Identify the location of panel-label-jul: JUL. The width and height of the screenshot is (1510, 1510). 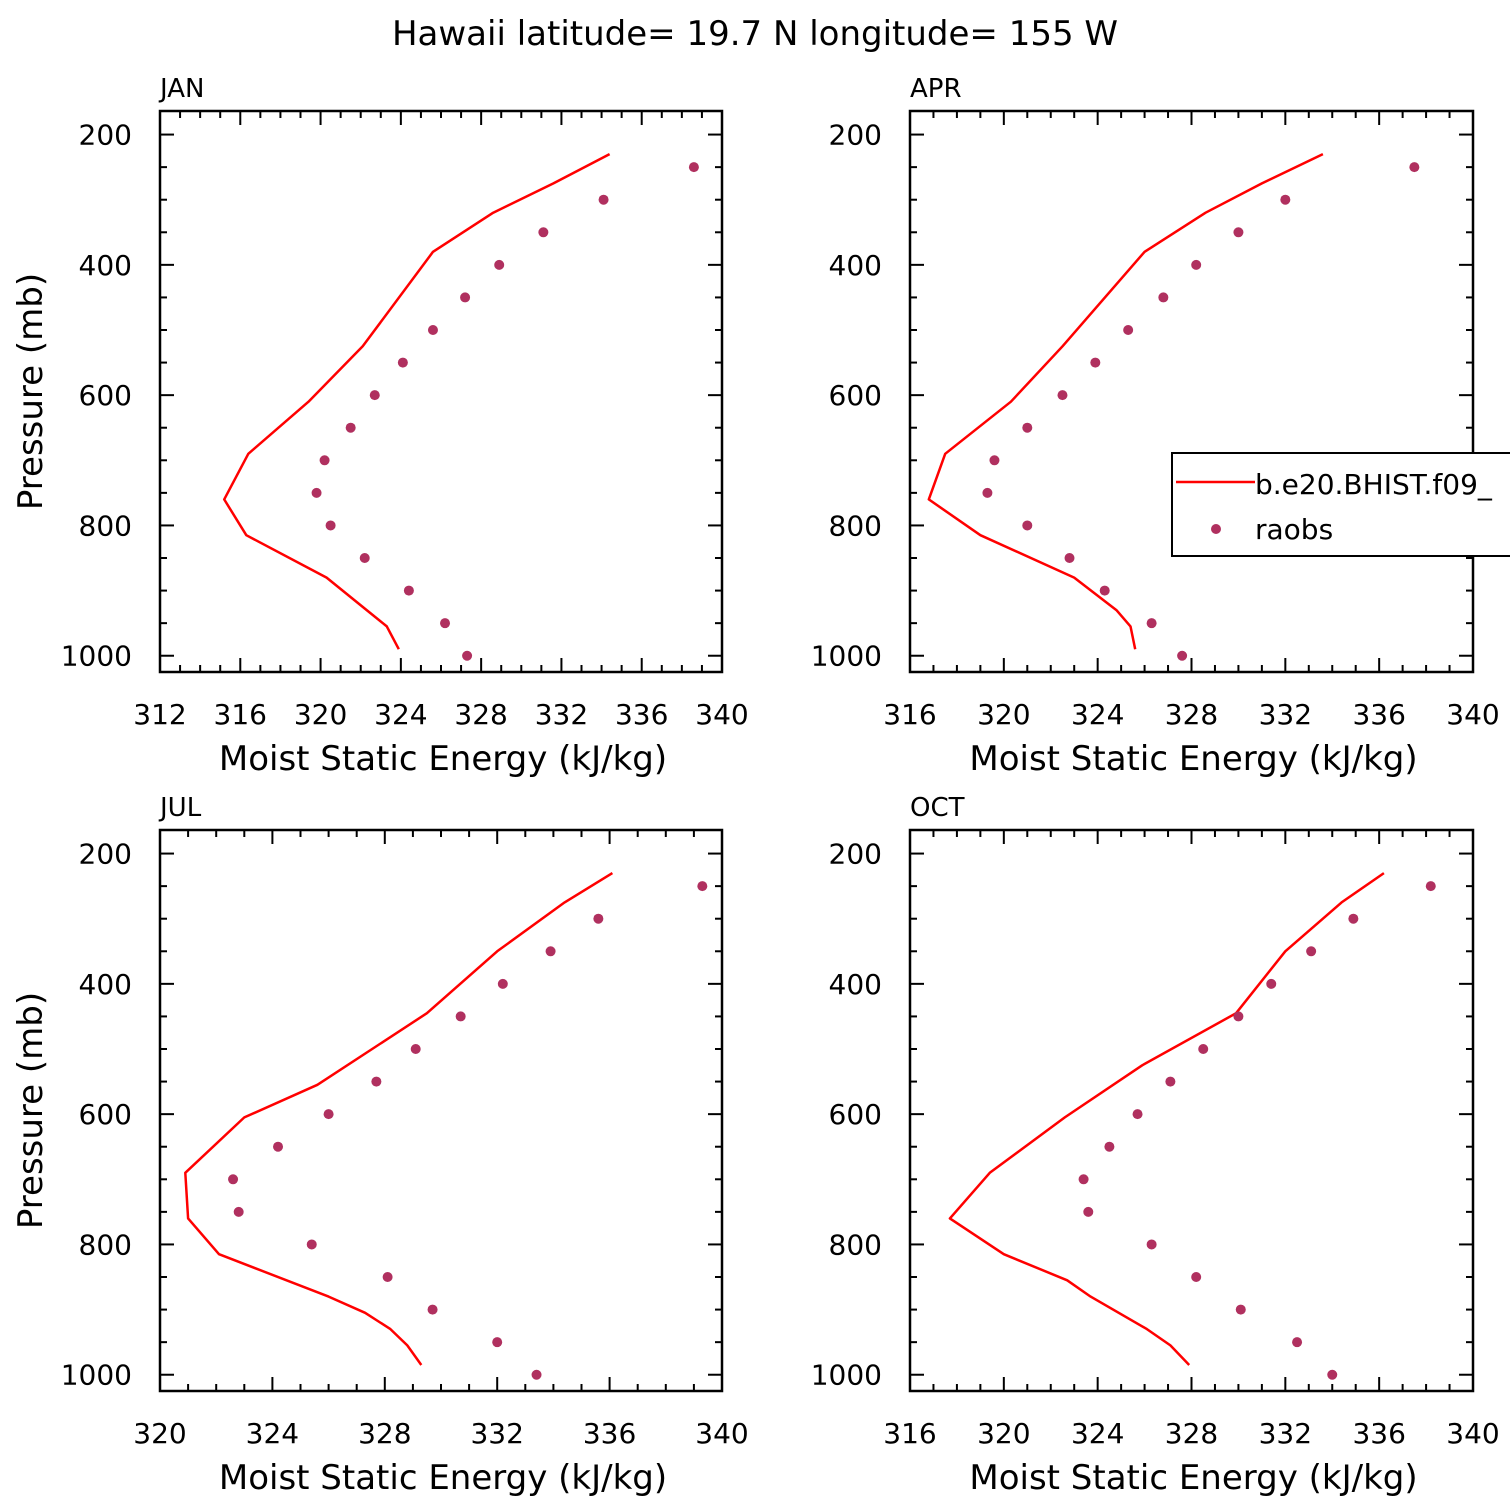
(180, 808).